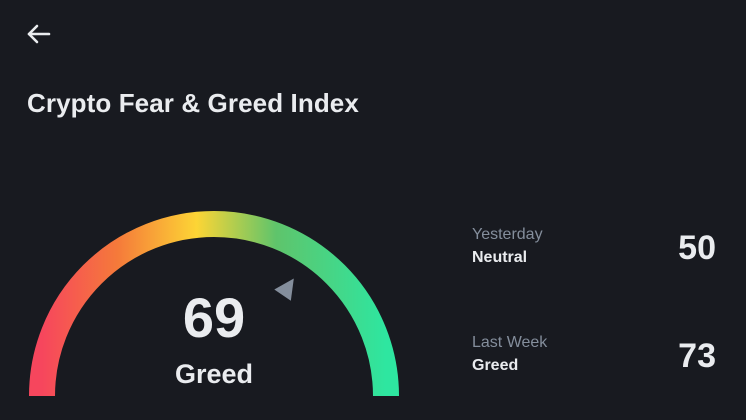 The width and height of the screenshot is (746, 420). I want to click on history-score: 73, so click(697, 356).